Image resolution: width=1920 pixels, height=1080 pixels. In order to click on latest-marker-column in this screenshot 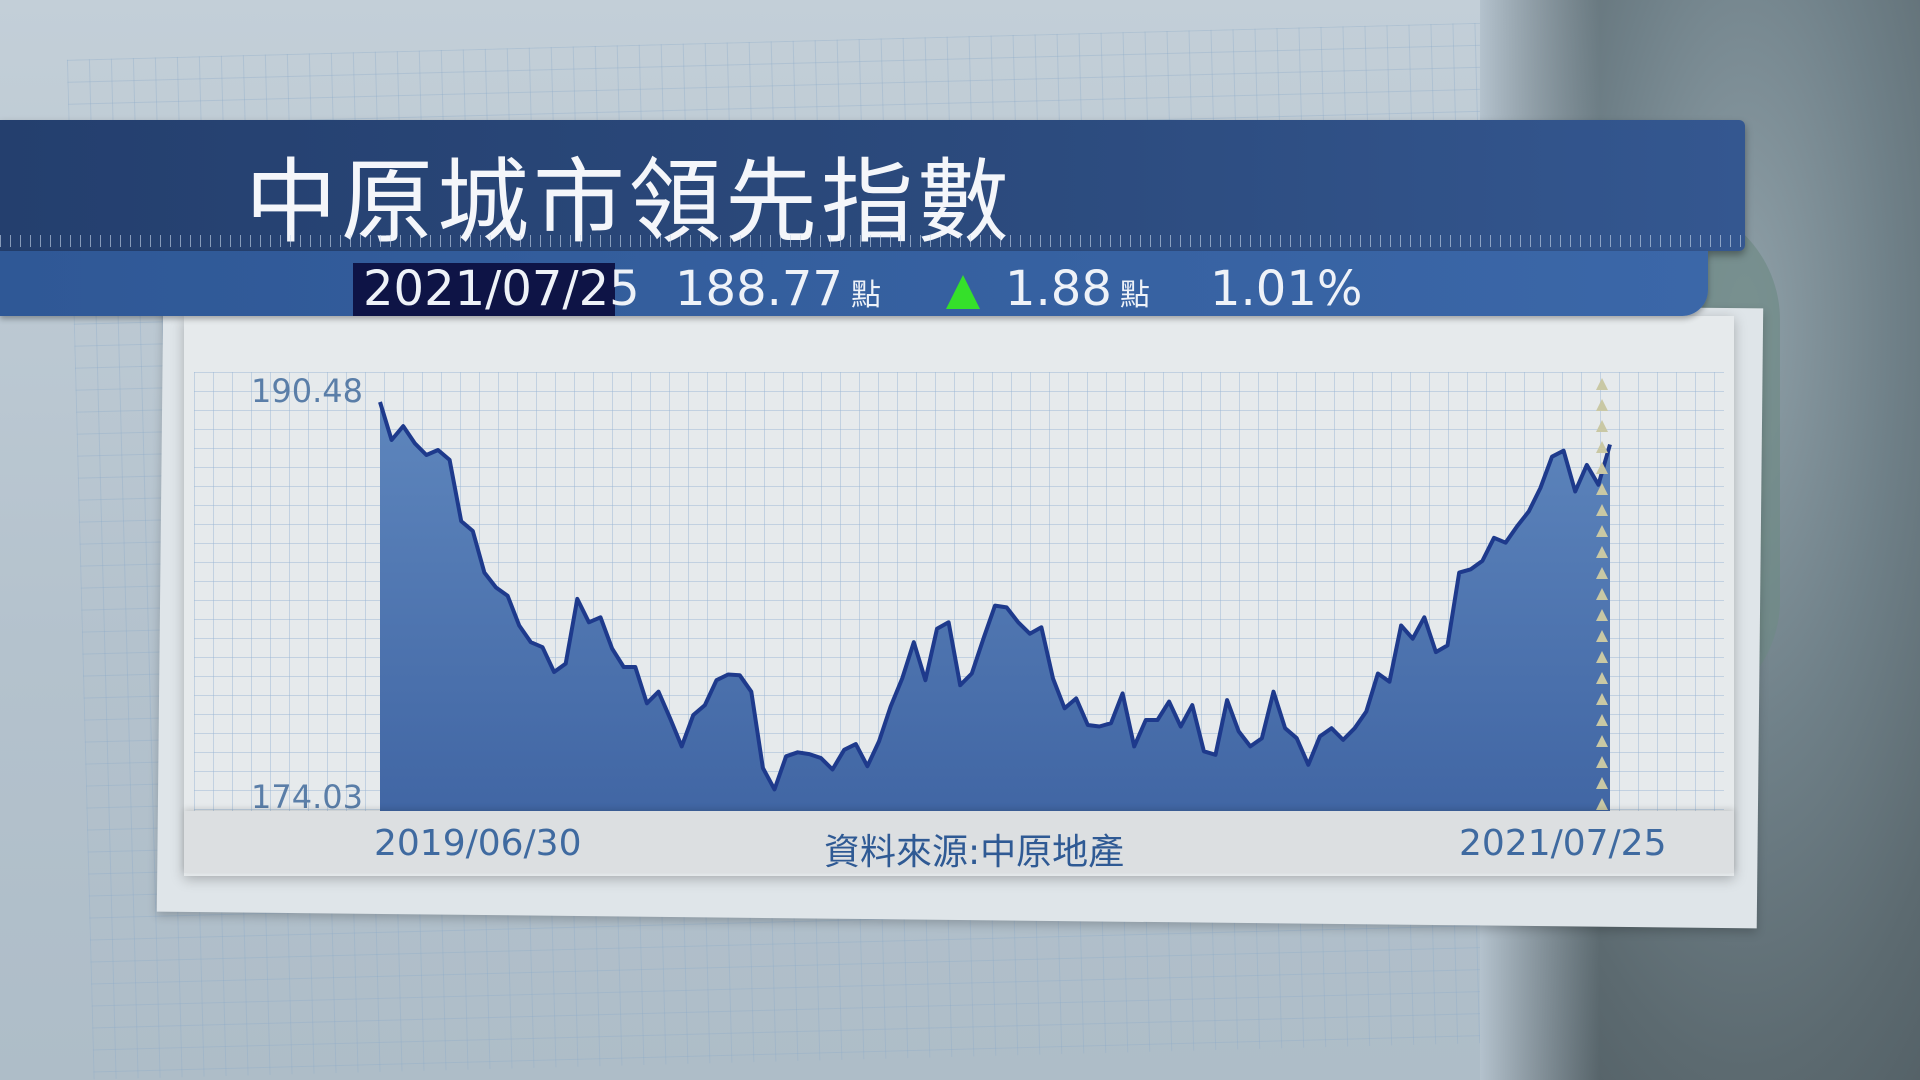, I will do `click(1602, 594)`.